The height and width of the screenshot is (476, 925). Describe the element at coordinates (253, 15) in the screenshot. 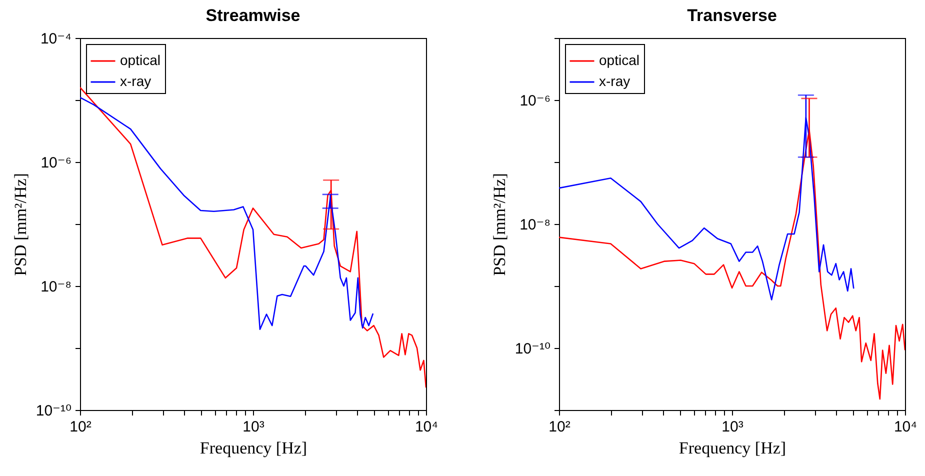

I see `chart-title: Streamwise` at that location.